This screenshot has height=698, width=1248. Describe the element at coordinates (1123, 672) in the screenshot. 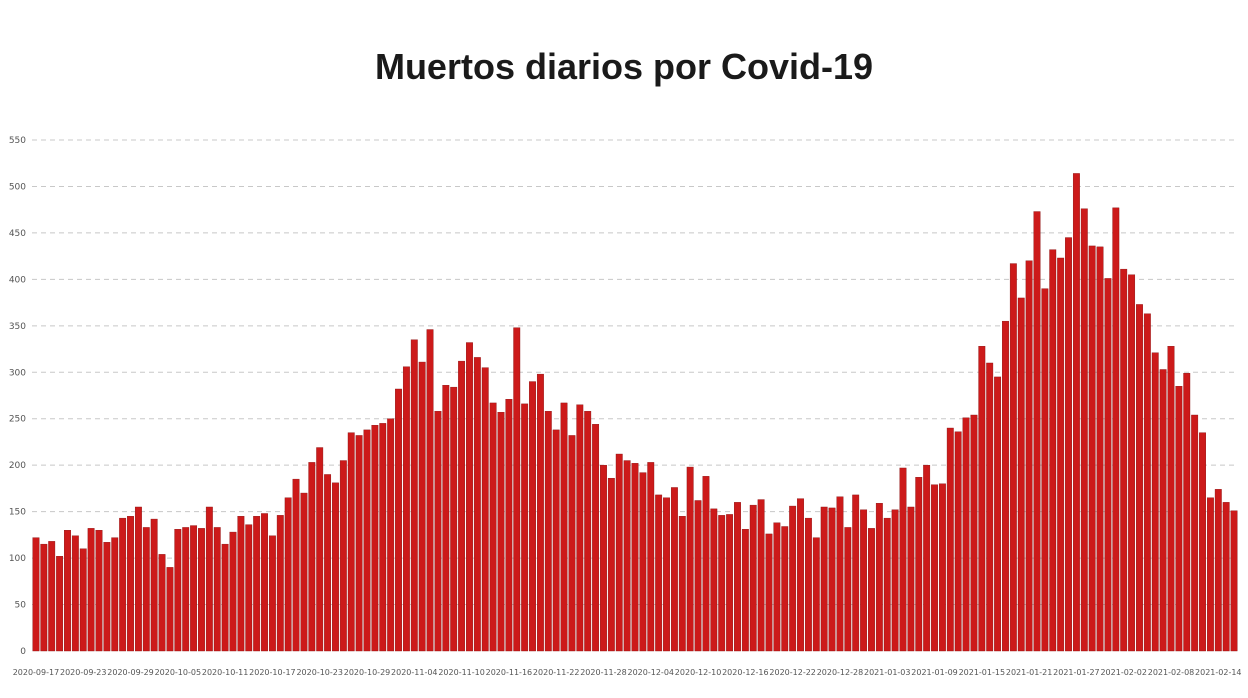

I see `x-tick-label: 2021-02-02` at that location.